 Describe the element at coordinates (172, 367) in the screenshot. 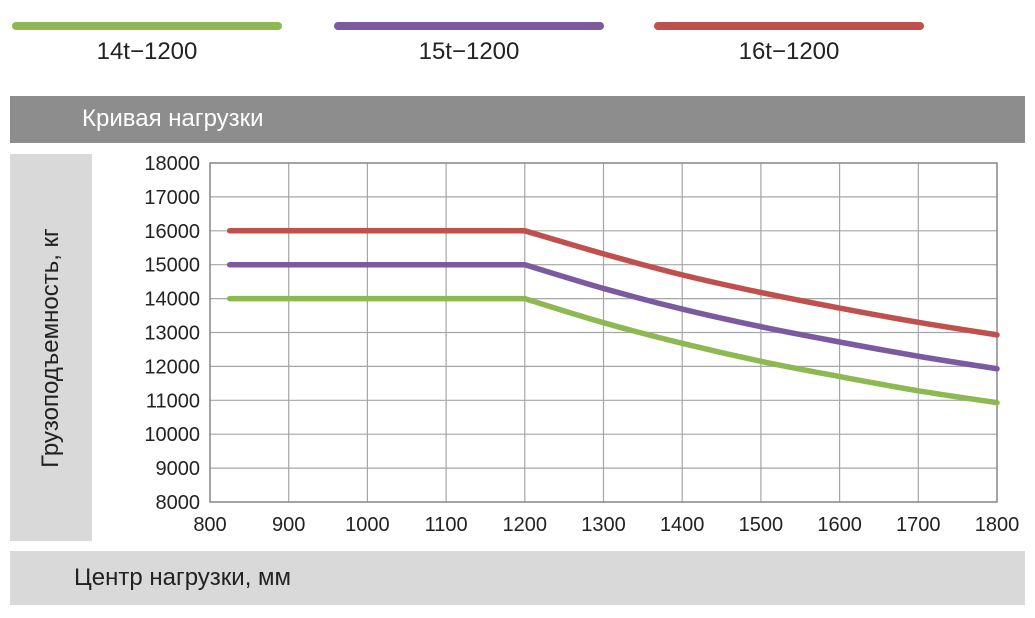

I see `y-tick-label-12000: 12000` at that location.